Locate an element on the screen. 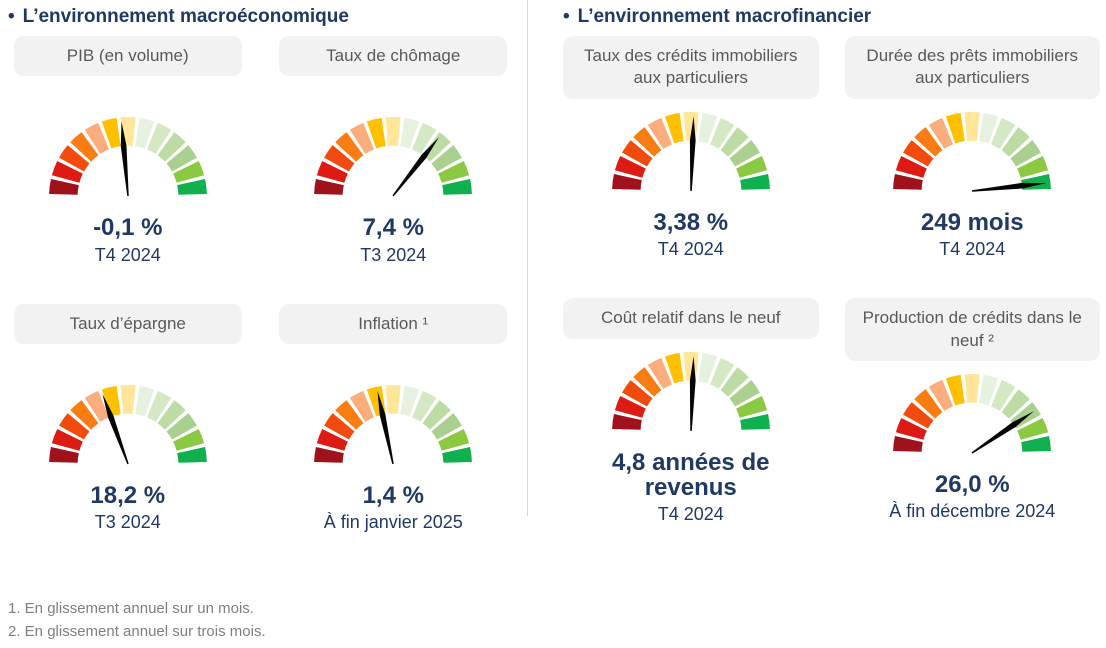  gauge-label: PIB (en volume) is located at coordinates (127, 56).